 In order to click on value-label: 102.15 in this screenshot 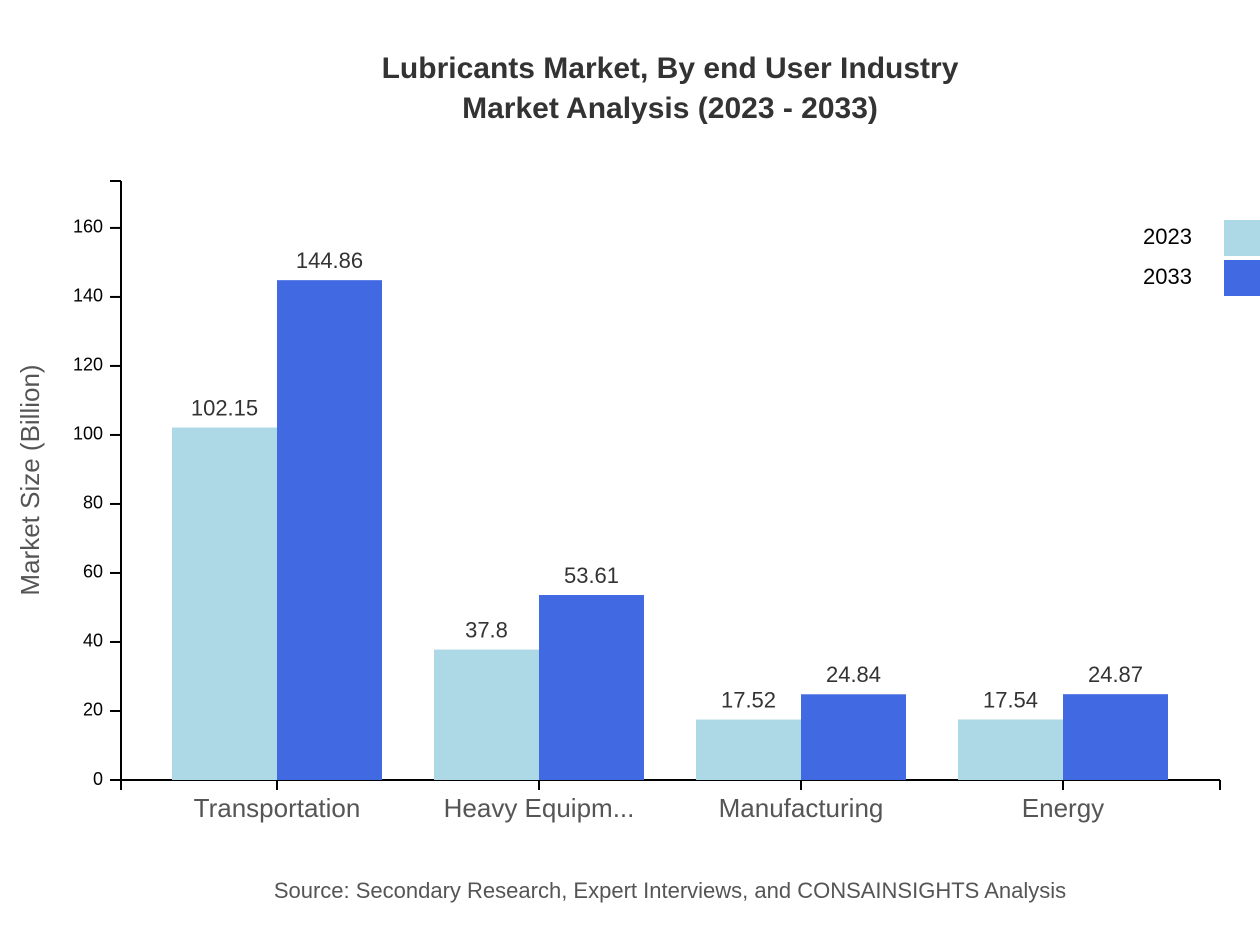, I will do `click(224, 407)`.